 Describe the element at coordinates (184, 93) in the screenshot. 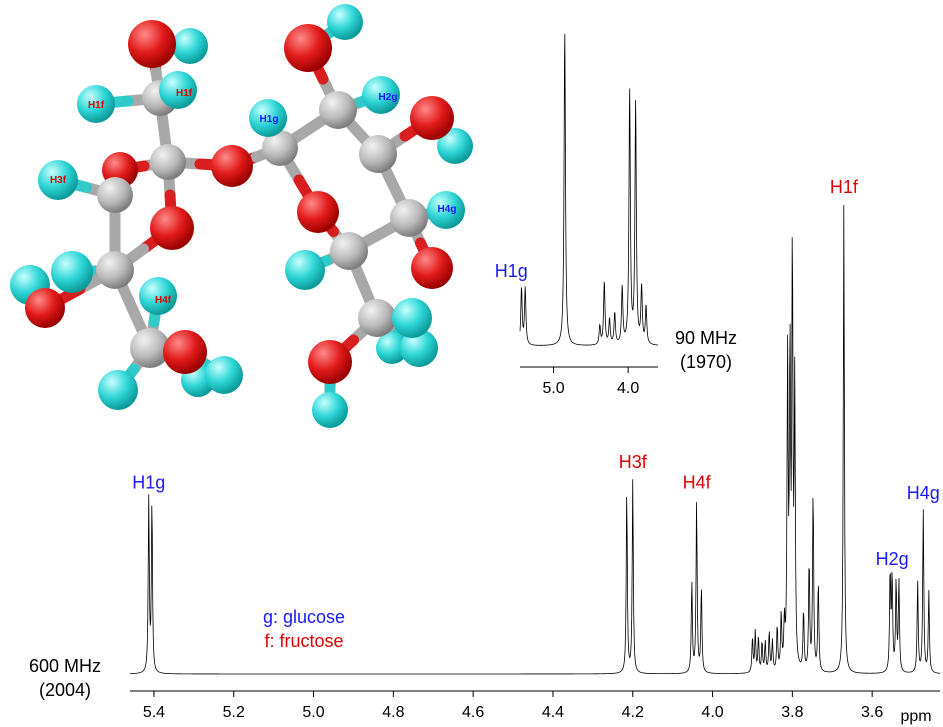

I see `atom-label-h1f-right: H1f` at that location.